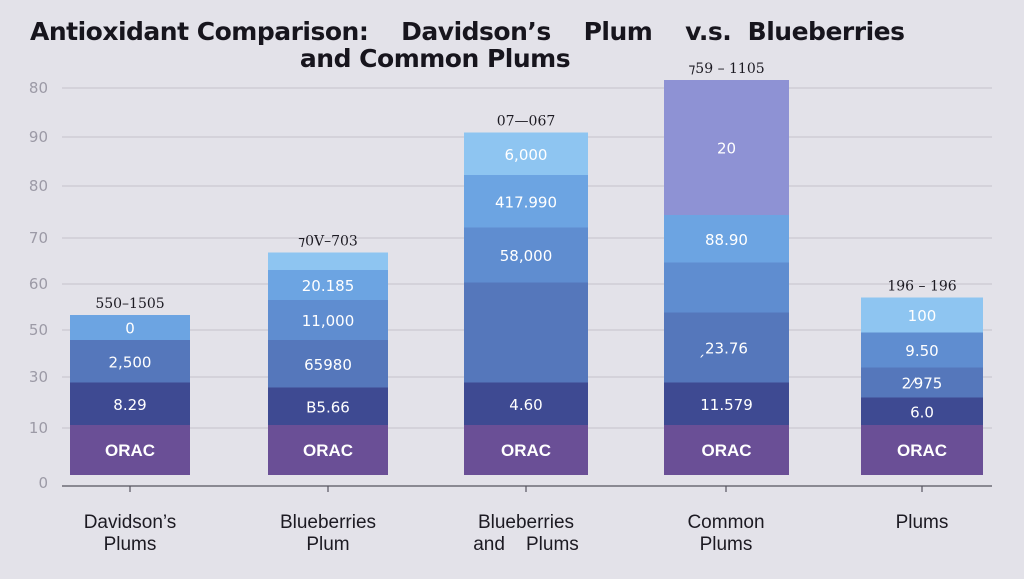  I want to click on segment-value-label: 2⁄975, so click(922, 384).